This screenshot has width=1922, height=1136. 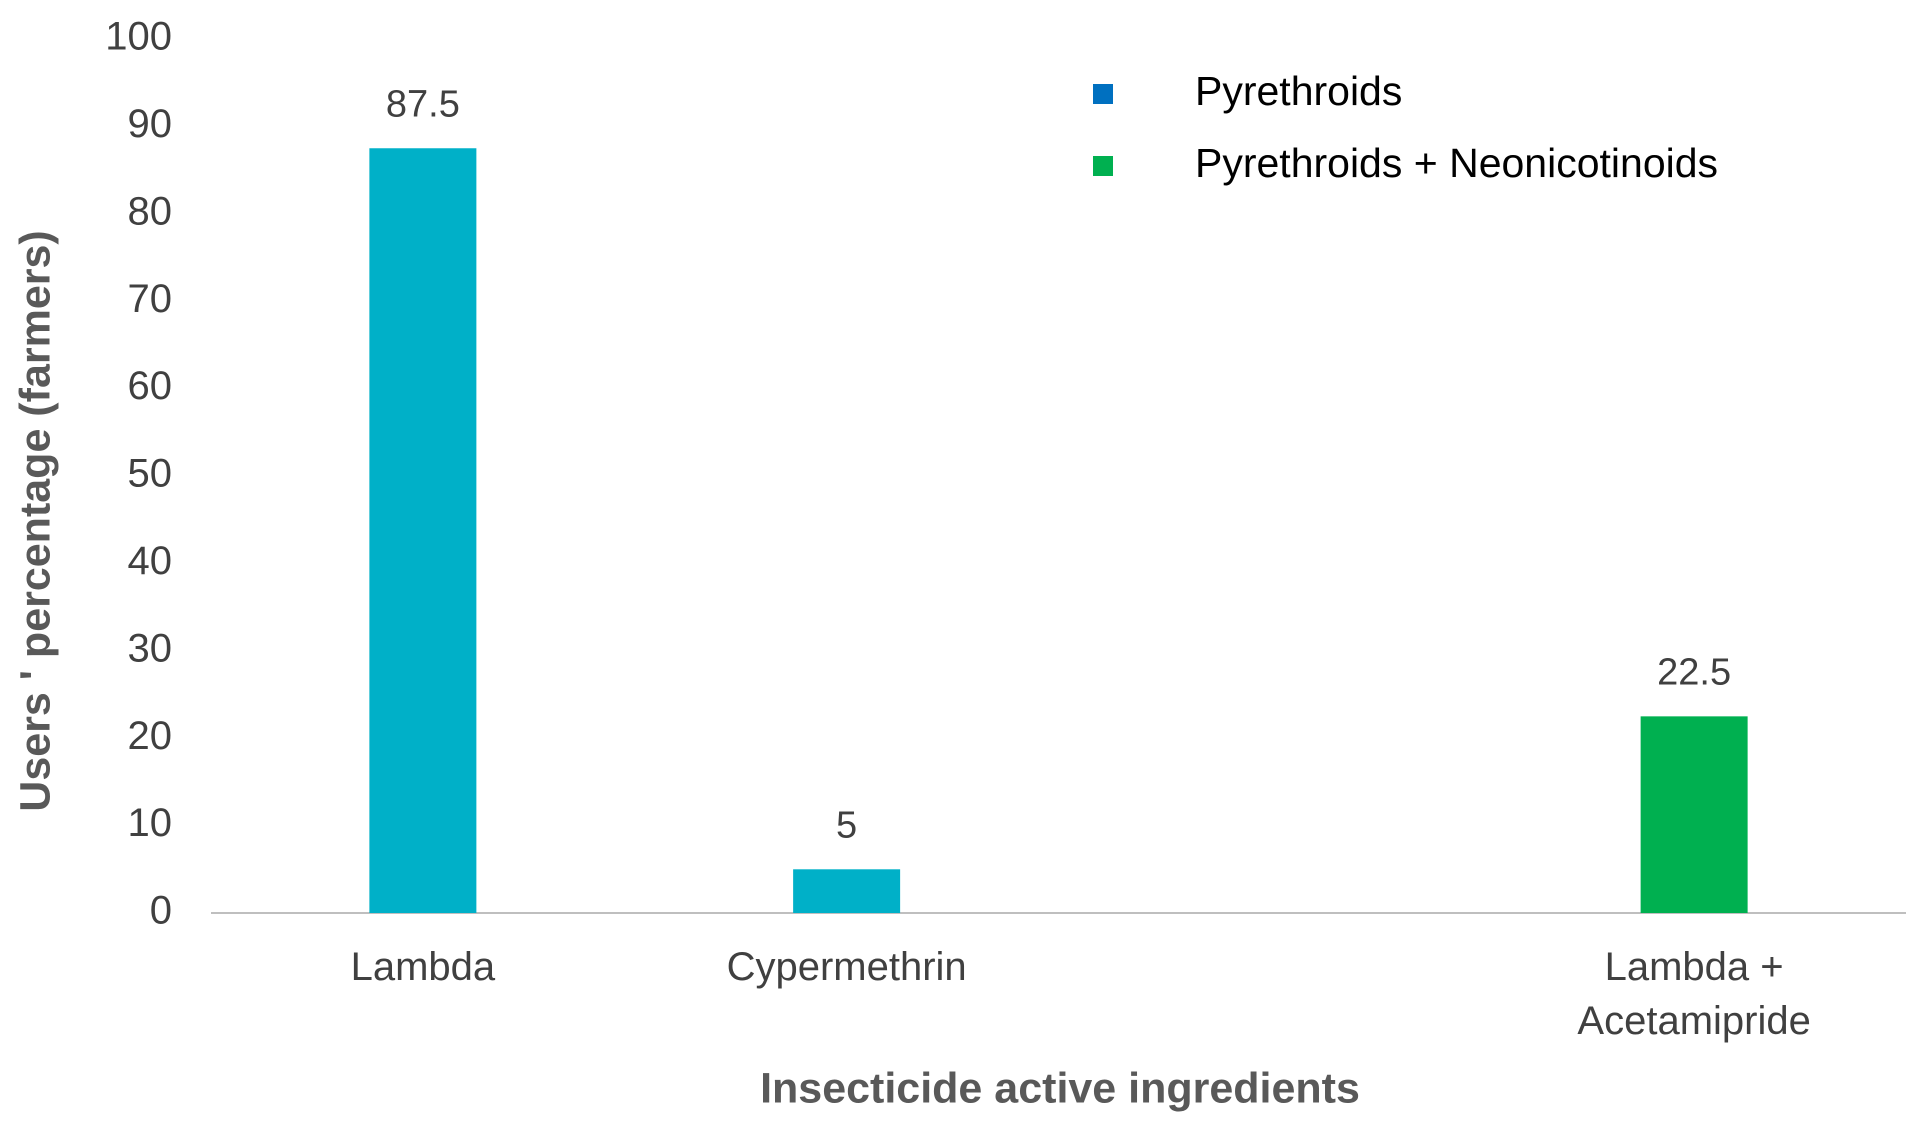 I want to click on y-tick-label: 20, so click(x=150, y=736).